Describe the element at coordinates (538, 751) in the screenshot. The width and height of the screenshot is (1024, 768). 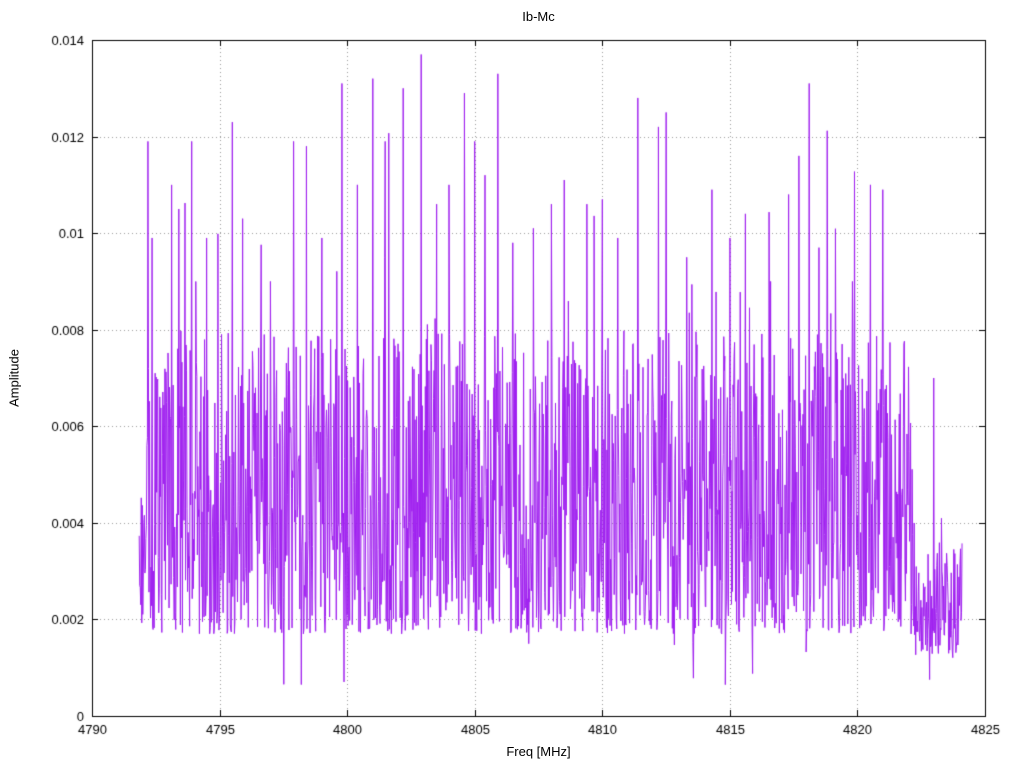
I see `x-axis-label: Freq [MHz]` at that location.